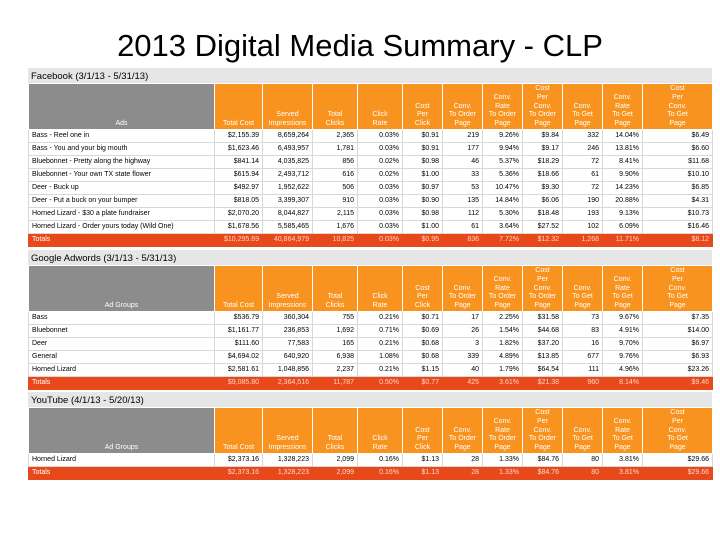 The height and width of the screenshot is (540, 720). Describe the element at coordinates (238, 227) in the screenshot. I see `cell-total-cost: $1,678.56` at that location.